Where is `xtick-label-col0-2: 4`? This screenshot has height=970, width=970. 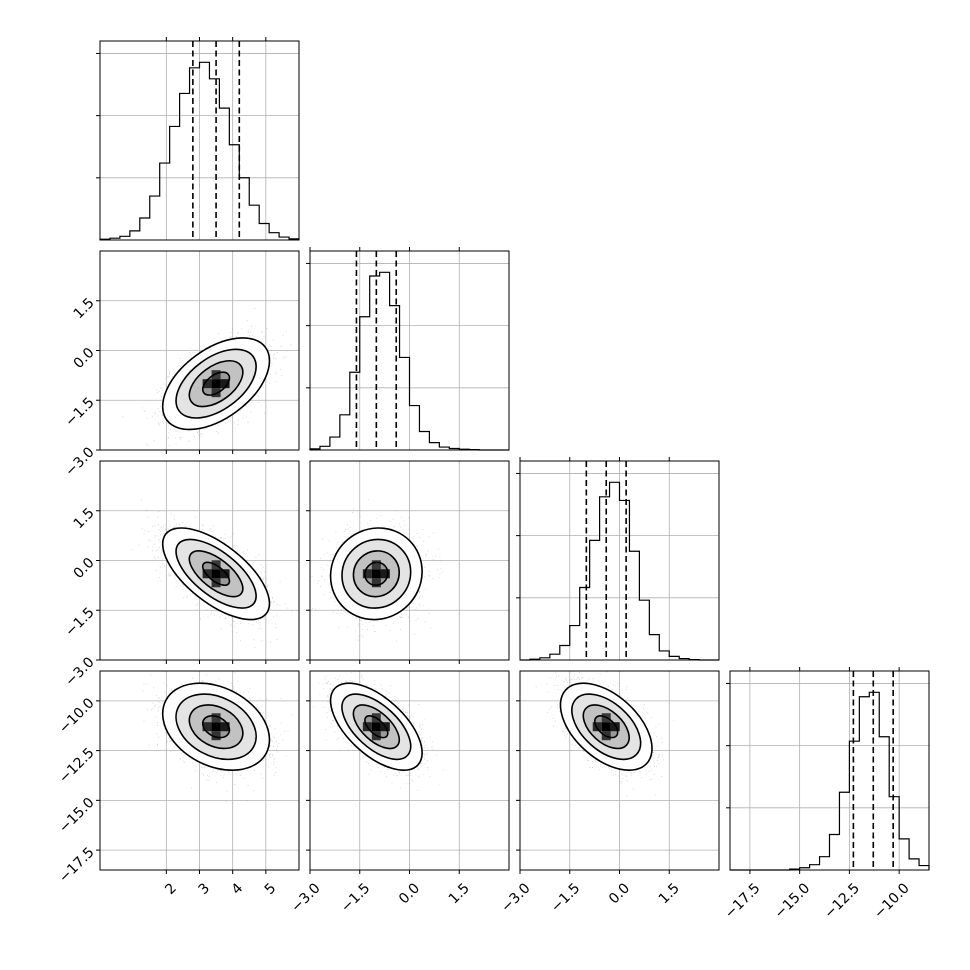
xtick-label-col0-2: 4 is located at coordinates (238, 889).